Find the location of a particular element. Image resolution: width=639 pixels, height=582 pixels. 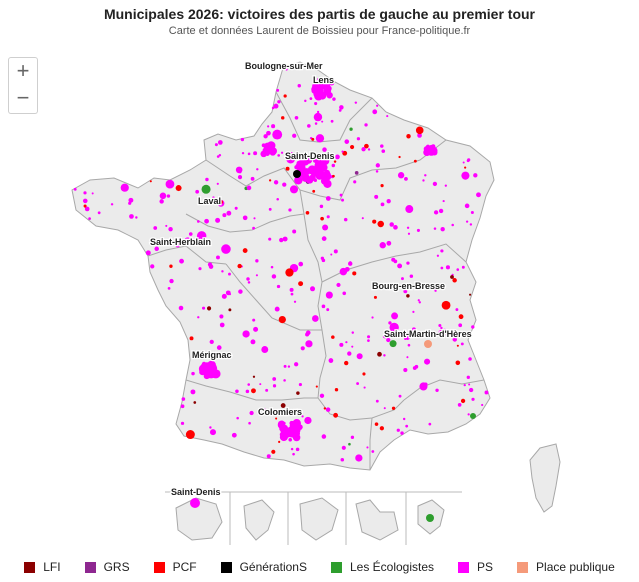

legend-item-lfi: LFI is located at coordinates (42, 567).